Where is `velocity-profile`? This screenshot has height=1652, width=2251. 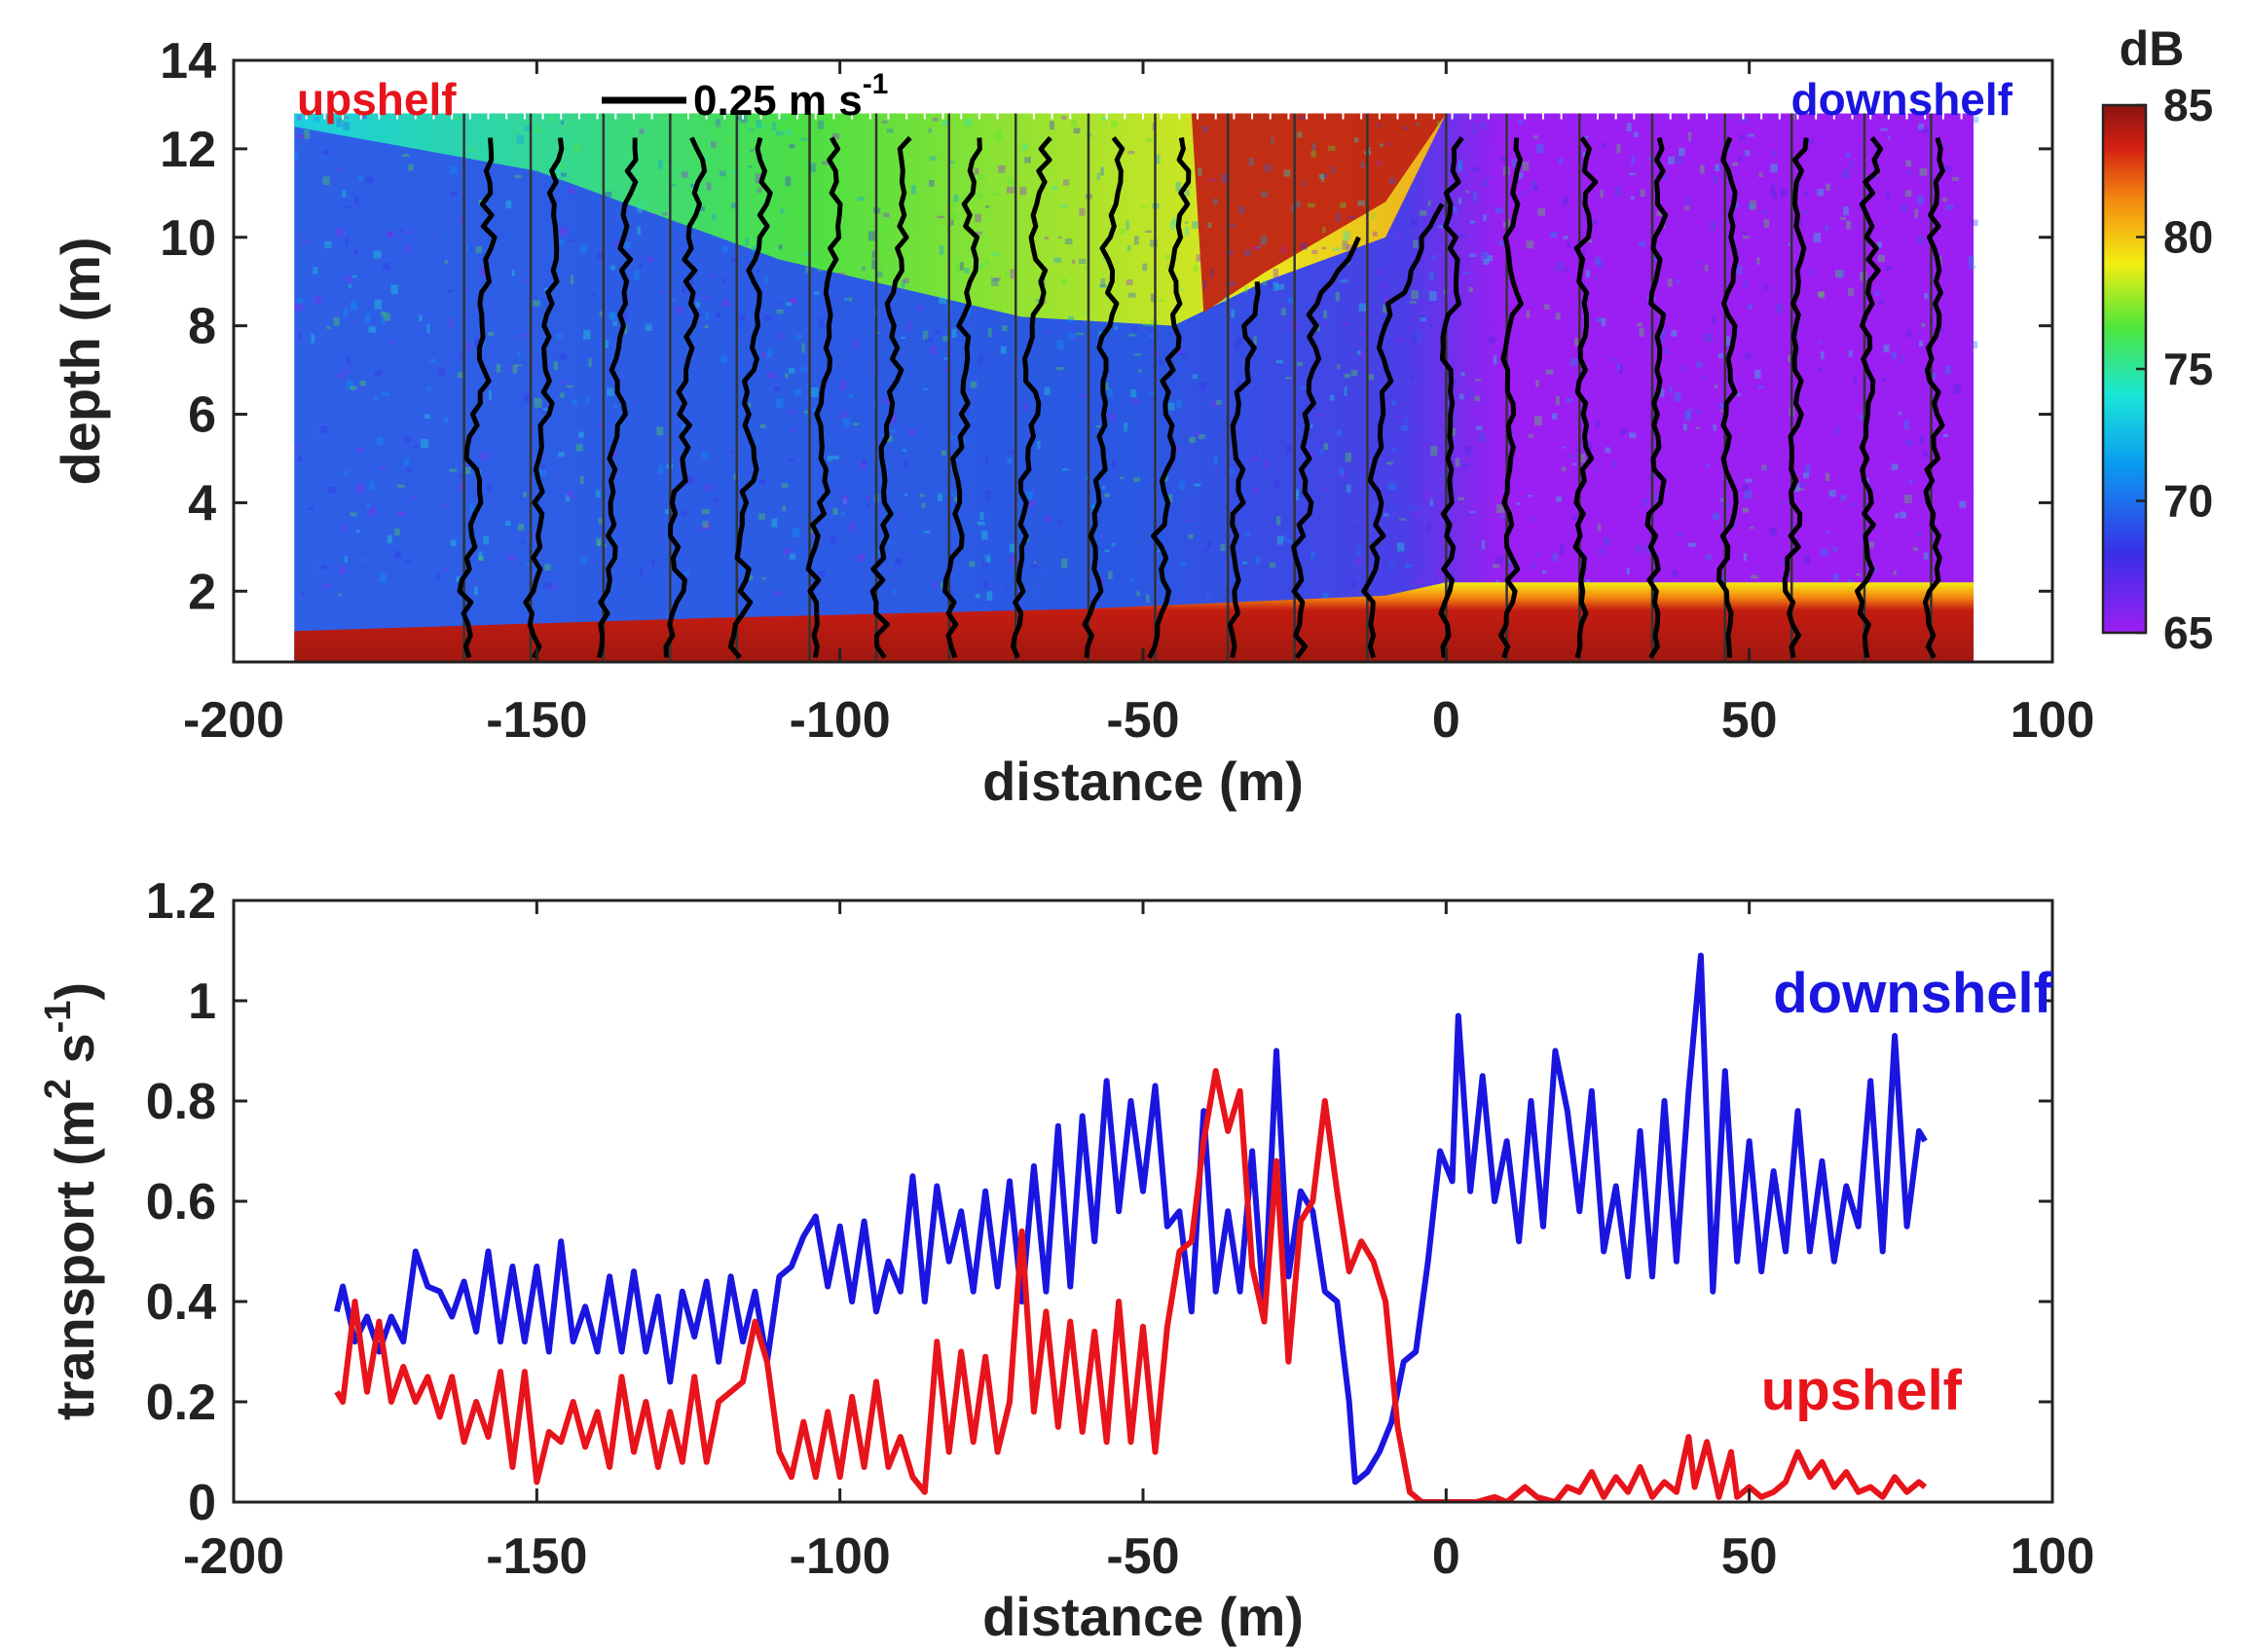 velocity-profile is located at coordinates (1403, 430).